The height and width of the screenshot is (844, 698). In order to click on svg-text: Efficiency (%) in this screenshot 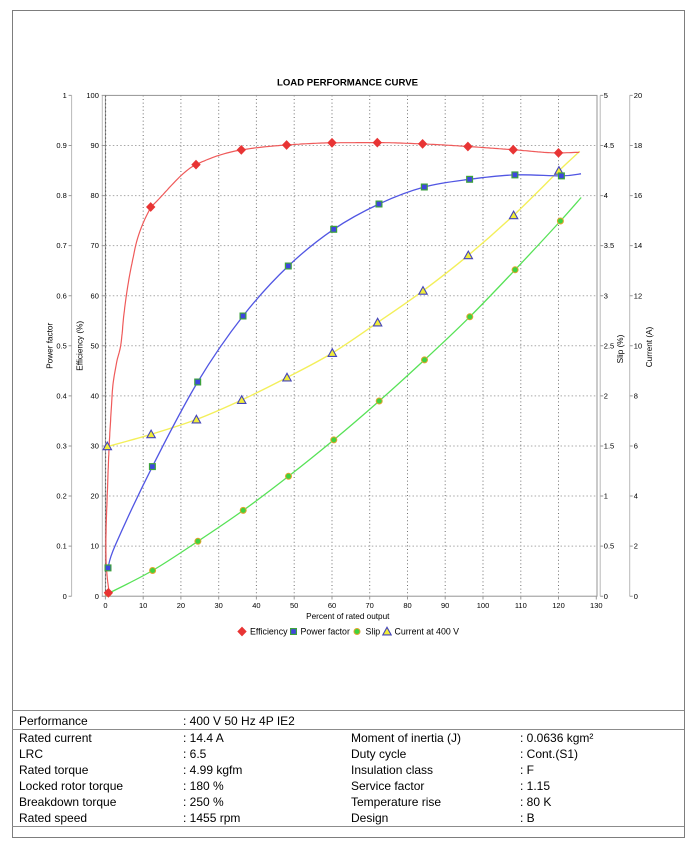, I will do `click(80, 346)`.